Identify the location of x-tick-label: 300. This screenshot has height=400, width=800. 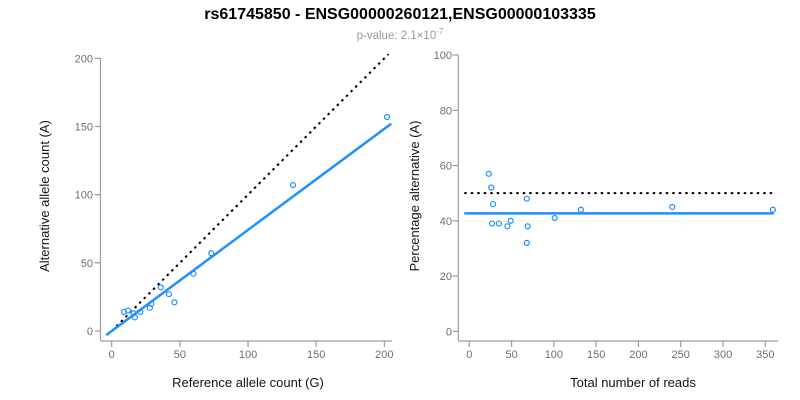
(723, 355).